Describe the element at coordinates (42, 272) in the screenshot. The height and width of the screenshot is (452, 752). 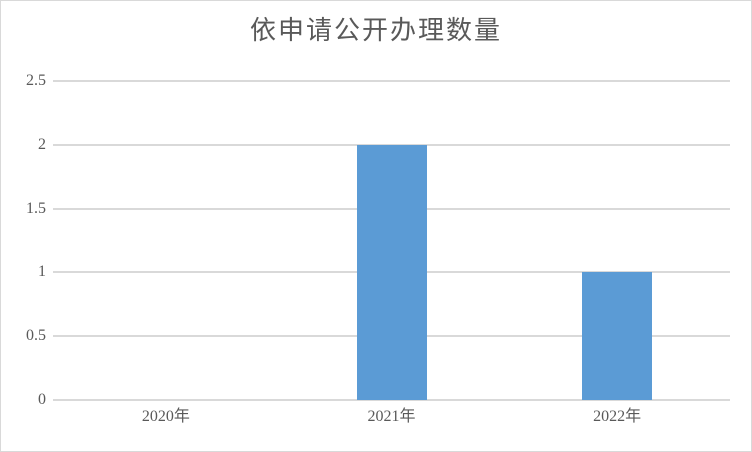
I see `y-tick-label: 1` at that location.